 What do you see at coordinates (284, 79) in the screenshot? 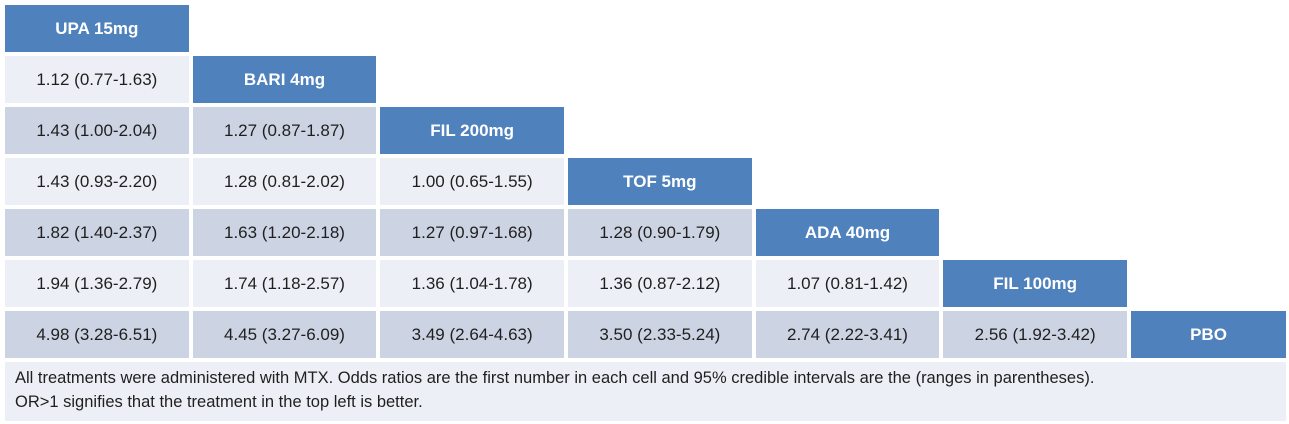
I see `treatment-header-bari-4mg: BARI 4mg` at bounding box center [284, 79].